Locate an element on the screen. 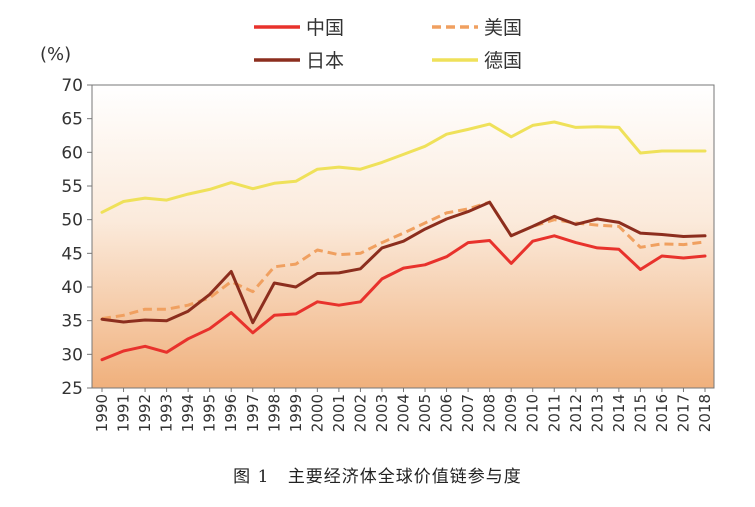 The width and height of the screenshot is (755, 507). x-tick-label: 2017 is located at coordinates (683, 413).